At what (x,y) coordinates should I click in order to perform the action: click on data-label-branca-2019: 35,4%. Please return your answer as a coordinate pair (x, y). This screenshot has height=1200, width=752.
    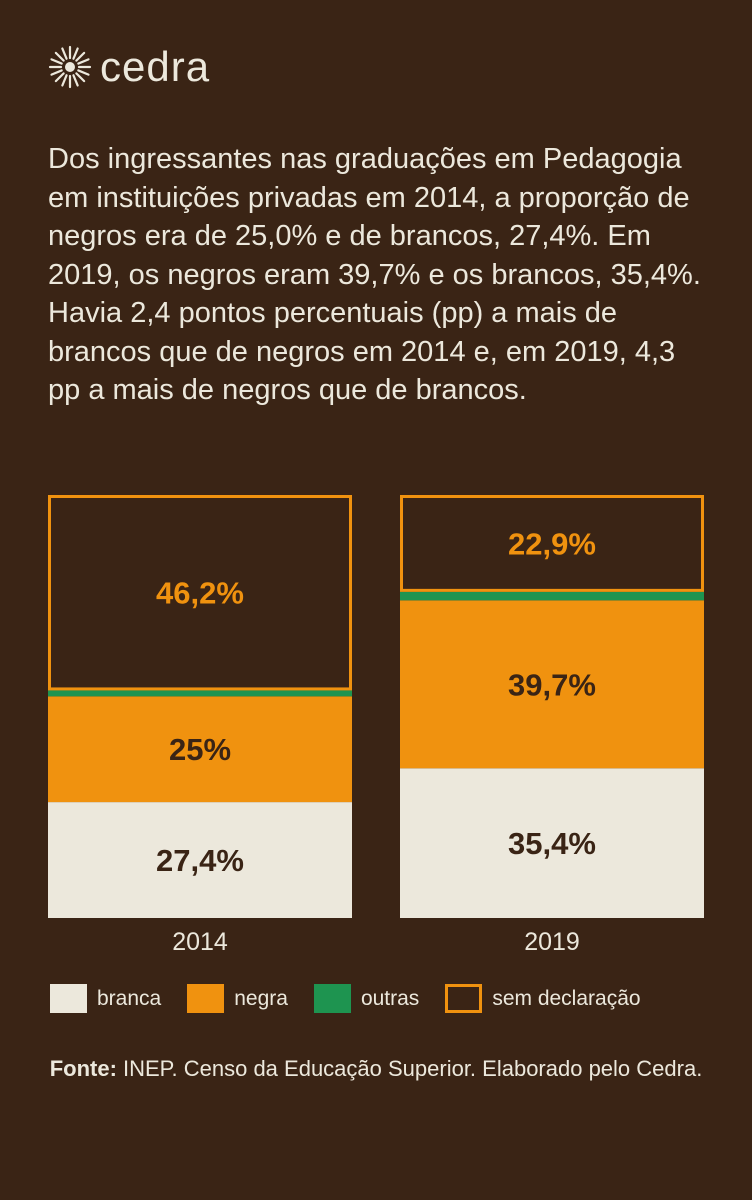
    Looking at the image, I should click on (552, 843).